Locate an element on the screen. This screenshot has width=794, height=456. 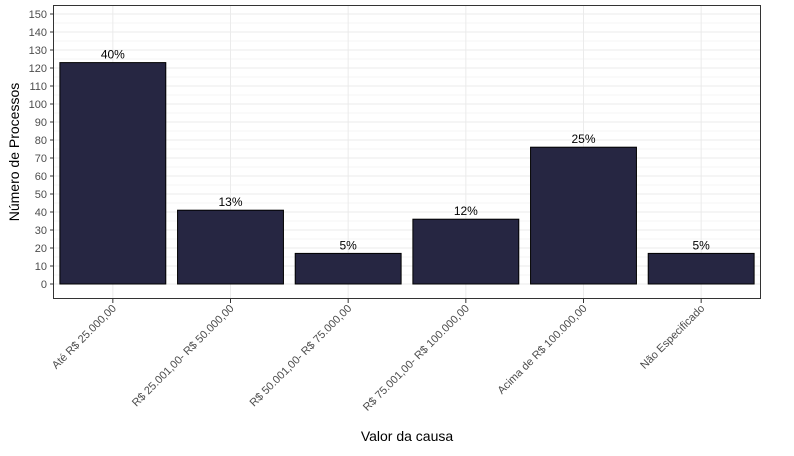
y-axis-title: Número de Processos is located at coordinates (14, 152).